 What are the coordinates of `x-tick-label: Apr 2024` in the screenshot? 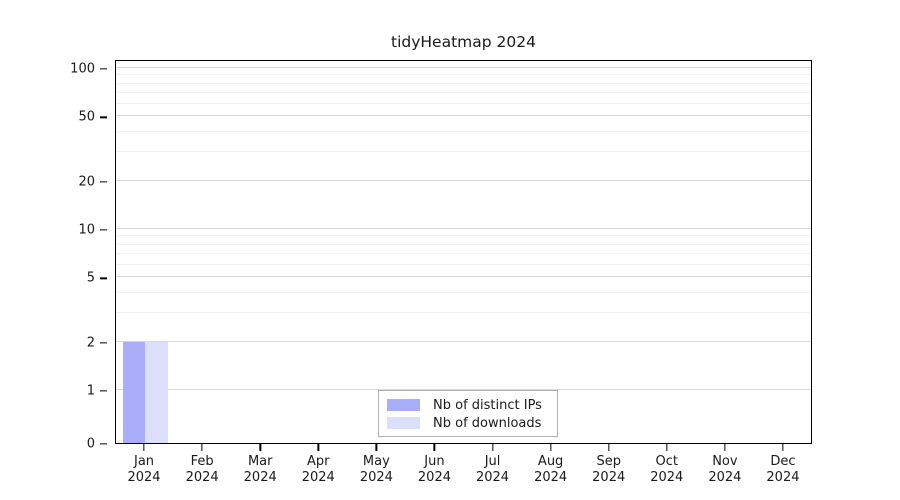 It's located at (318, 470).